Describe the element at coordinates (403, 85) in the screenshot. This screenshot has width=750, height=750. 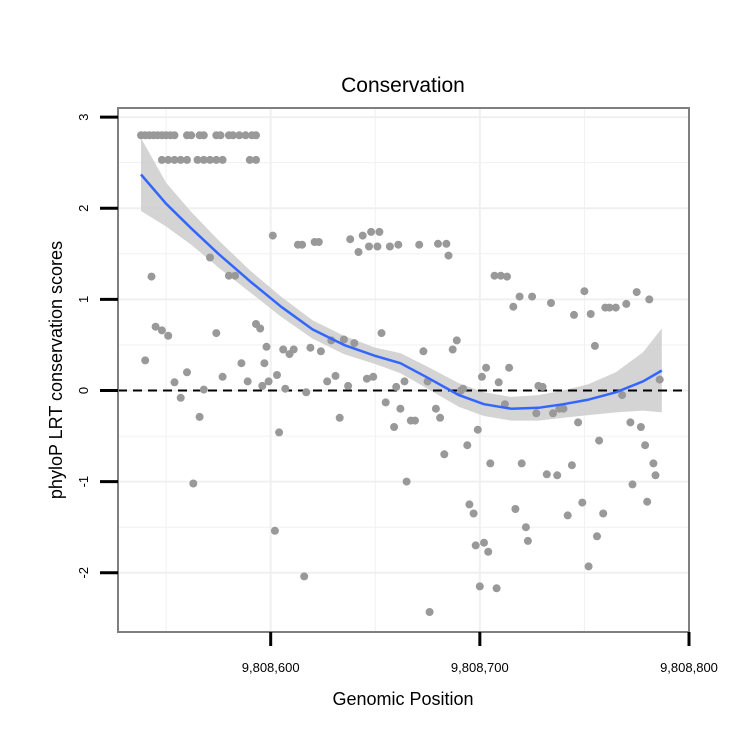
I see `chart-title: Conservation` at that location.